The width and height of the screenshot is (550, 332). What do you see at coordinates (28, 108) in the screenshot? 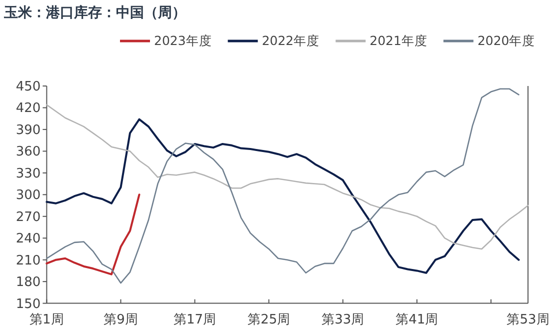
I see `y-tick-label: 420` at bounding box center [28, 108].